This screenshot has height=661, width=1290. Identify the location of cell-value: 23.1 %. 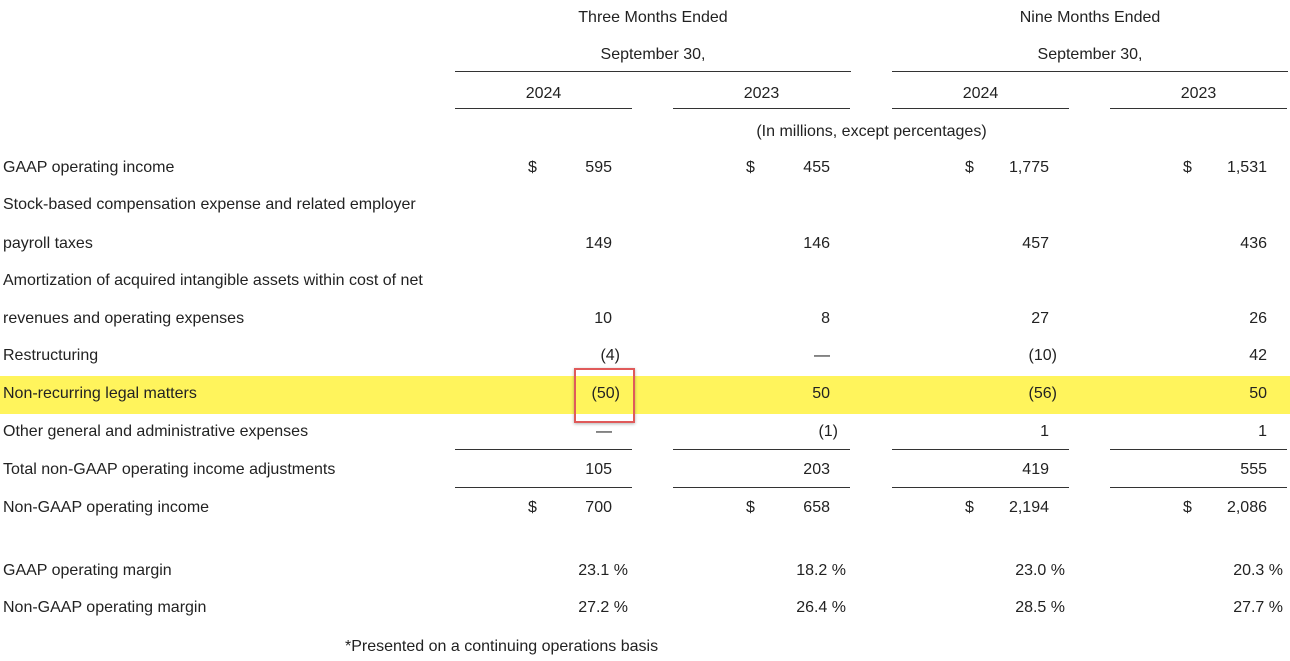
(603, 570).